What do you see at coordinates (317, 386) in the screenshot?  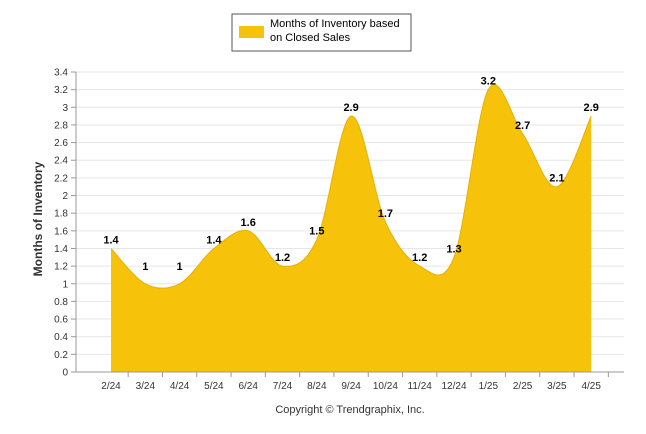 I see `x-tick-label: 8/24` at bounding box center [317, 386].